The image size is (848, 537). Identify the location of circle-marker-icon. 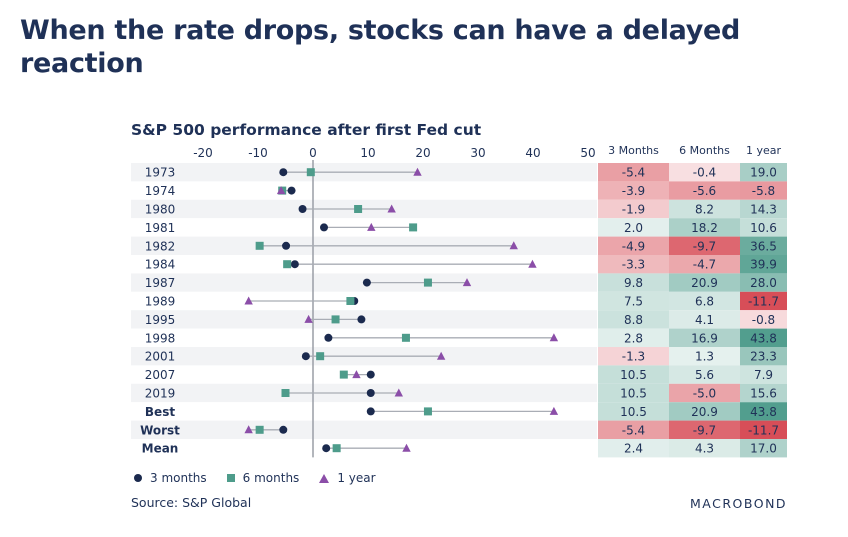
(138, 478).